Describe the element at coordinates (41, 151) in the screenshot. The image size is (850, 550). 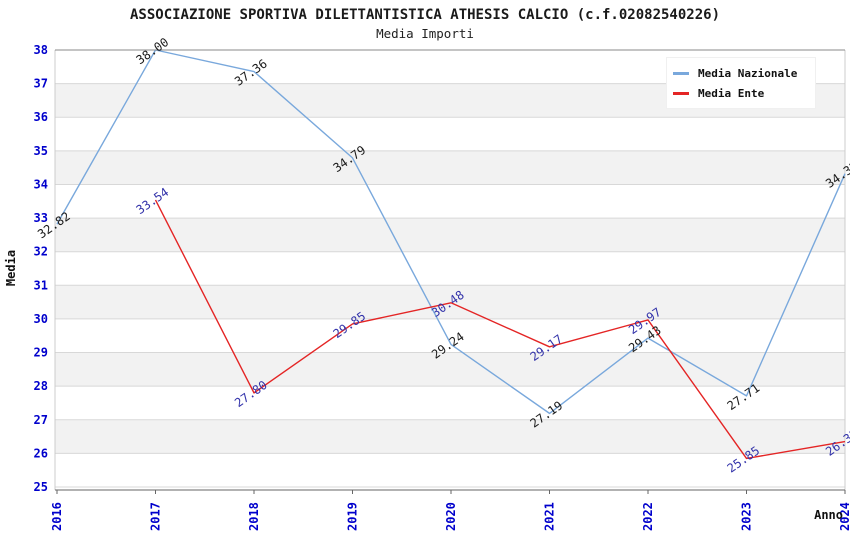
I see `y-tick-label: 35` at that location.